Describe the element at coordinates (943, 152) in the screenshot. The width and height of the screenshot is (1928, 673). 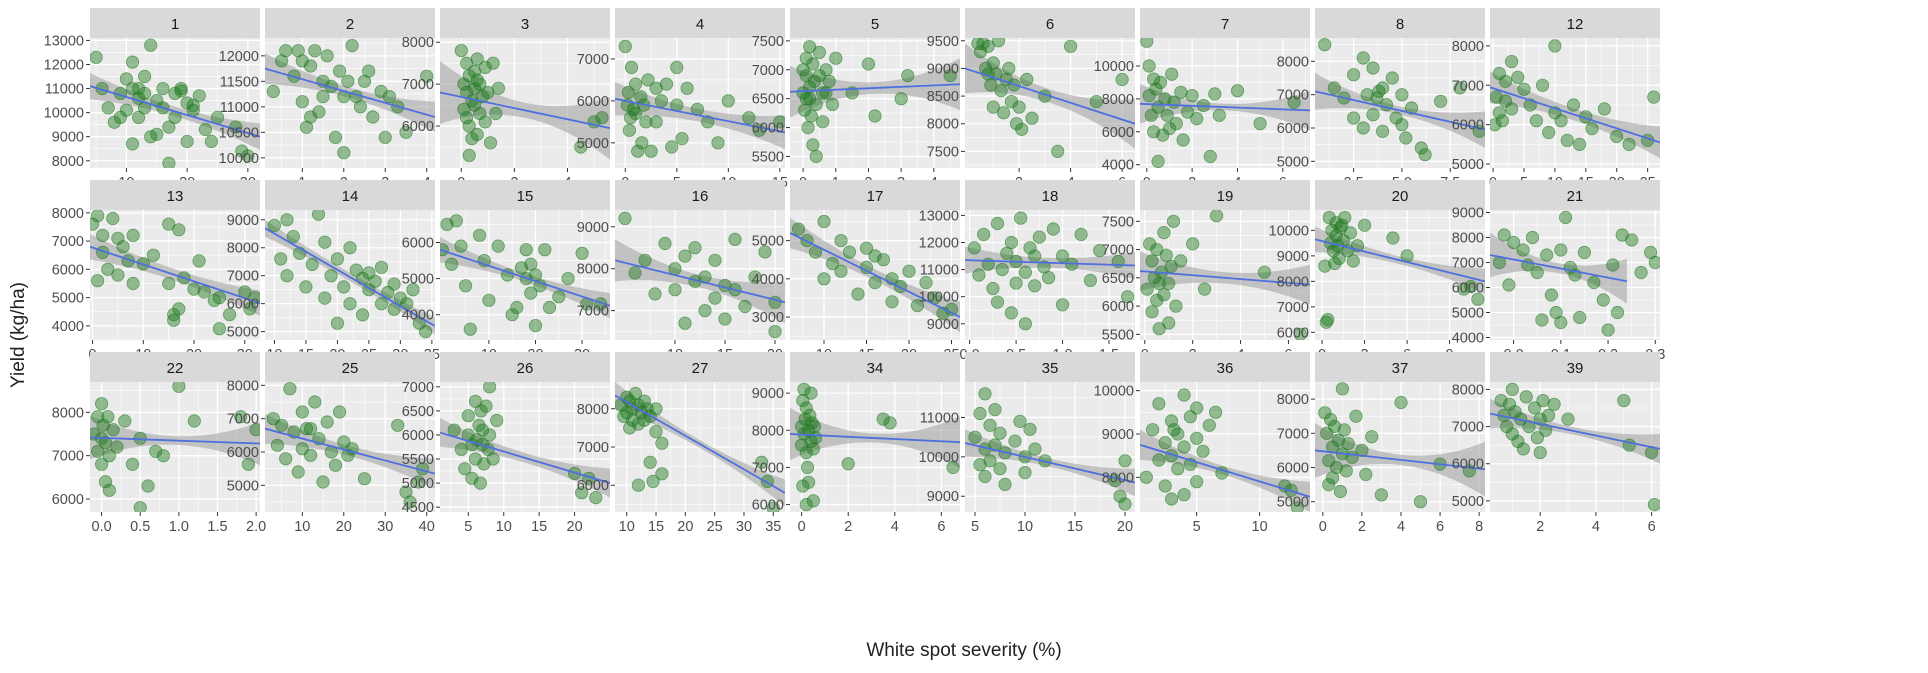
I see `y-tick-label: 7500` at that location.